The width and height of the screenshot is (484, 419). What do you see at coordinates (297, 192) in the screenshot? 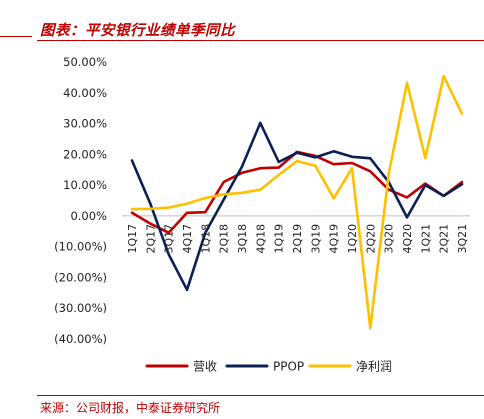
I see `series-line-营收` at bounding box center [297, 192].